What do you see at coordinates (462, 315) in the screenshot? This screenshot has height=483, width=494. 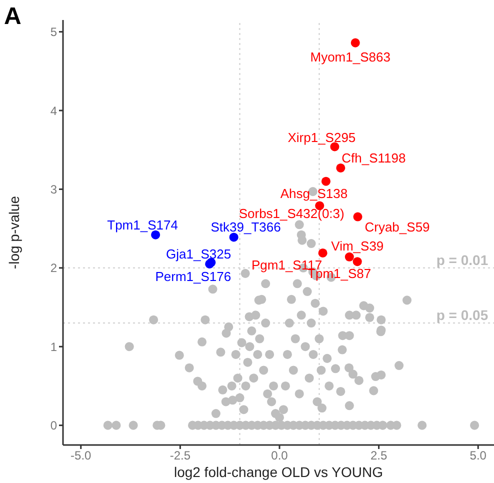 I see `annotation: p = 0.05` at bounding box center [462, 315].